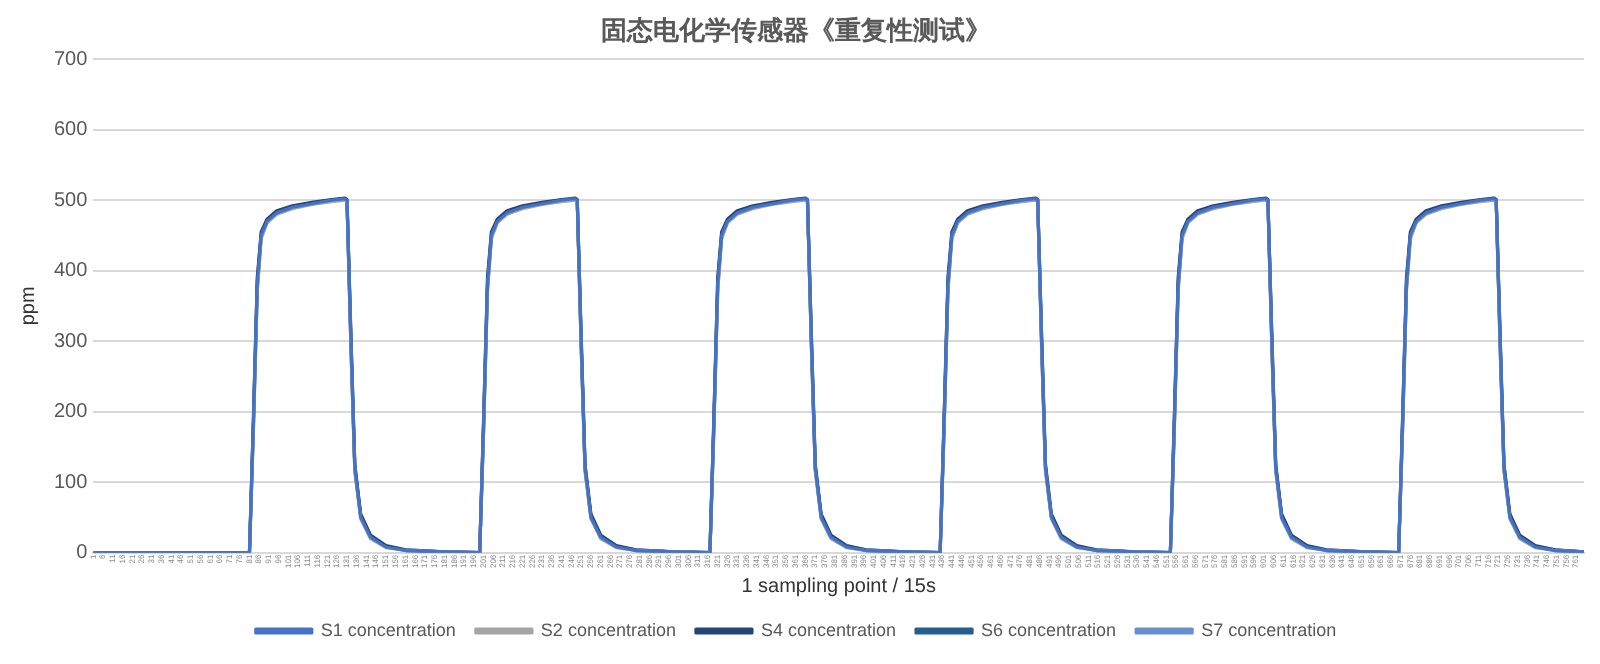  Describe the element at coordinates (71, 200) in the screenshot. I see `y-tick-label: 500` at that location.